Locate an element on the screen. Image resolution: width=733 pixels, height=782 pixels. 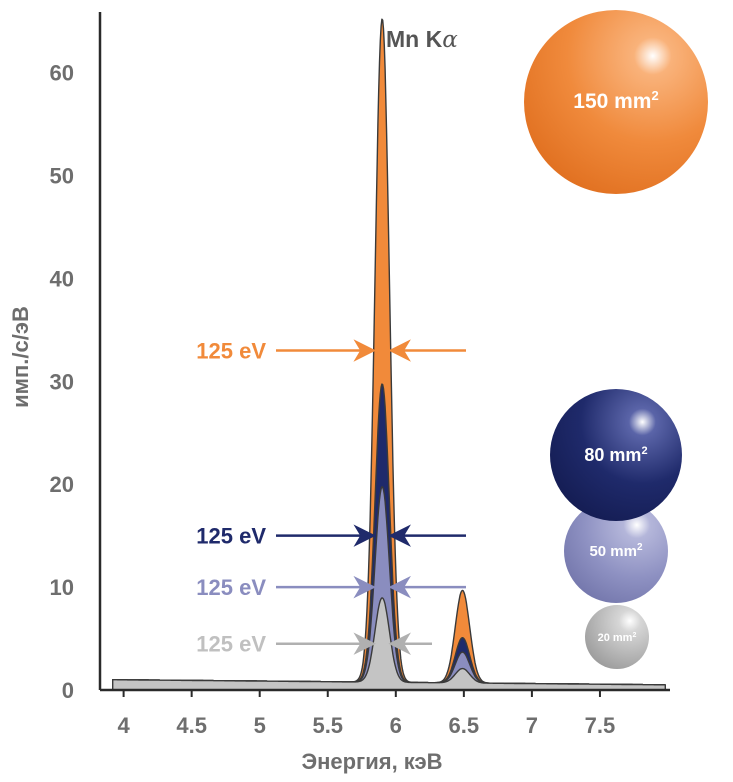
bubble-80-label: 80 mm2 is located at coordinates (615, 455).